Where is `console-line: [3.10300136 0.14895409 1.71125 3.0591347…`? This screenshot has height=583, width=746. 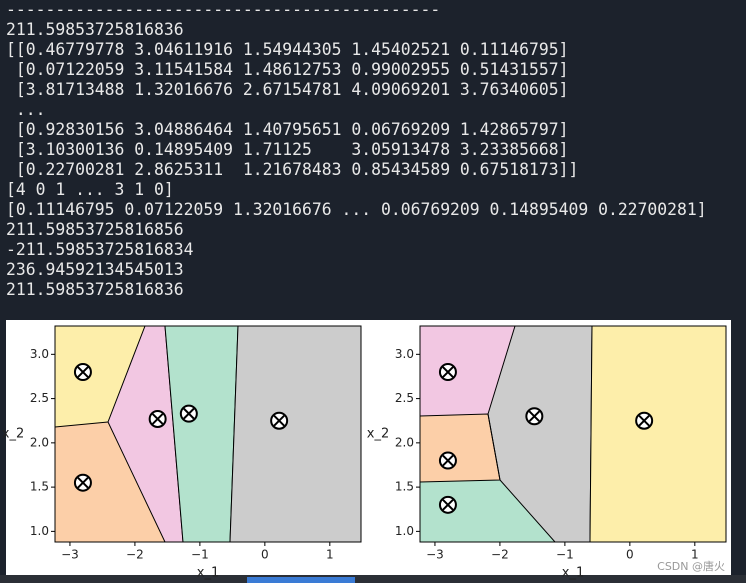
console-line: [3.10300136 0.14895409 1.71125 3.0591347… is located at coordinates (287, 149).